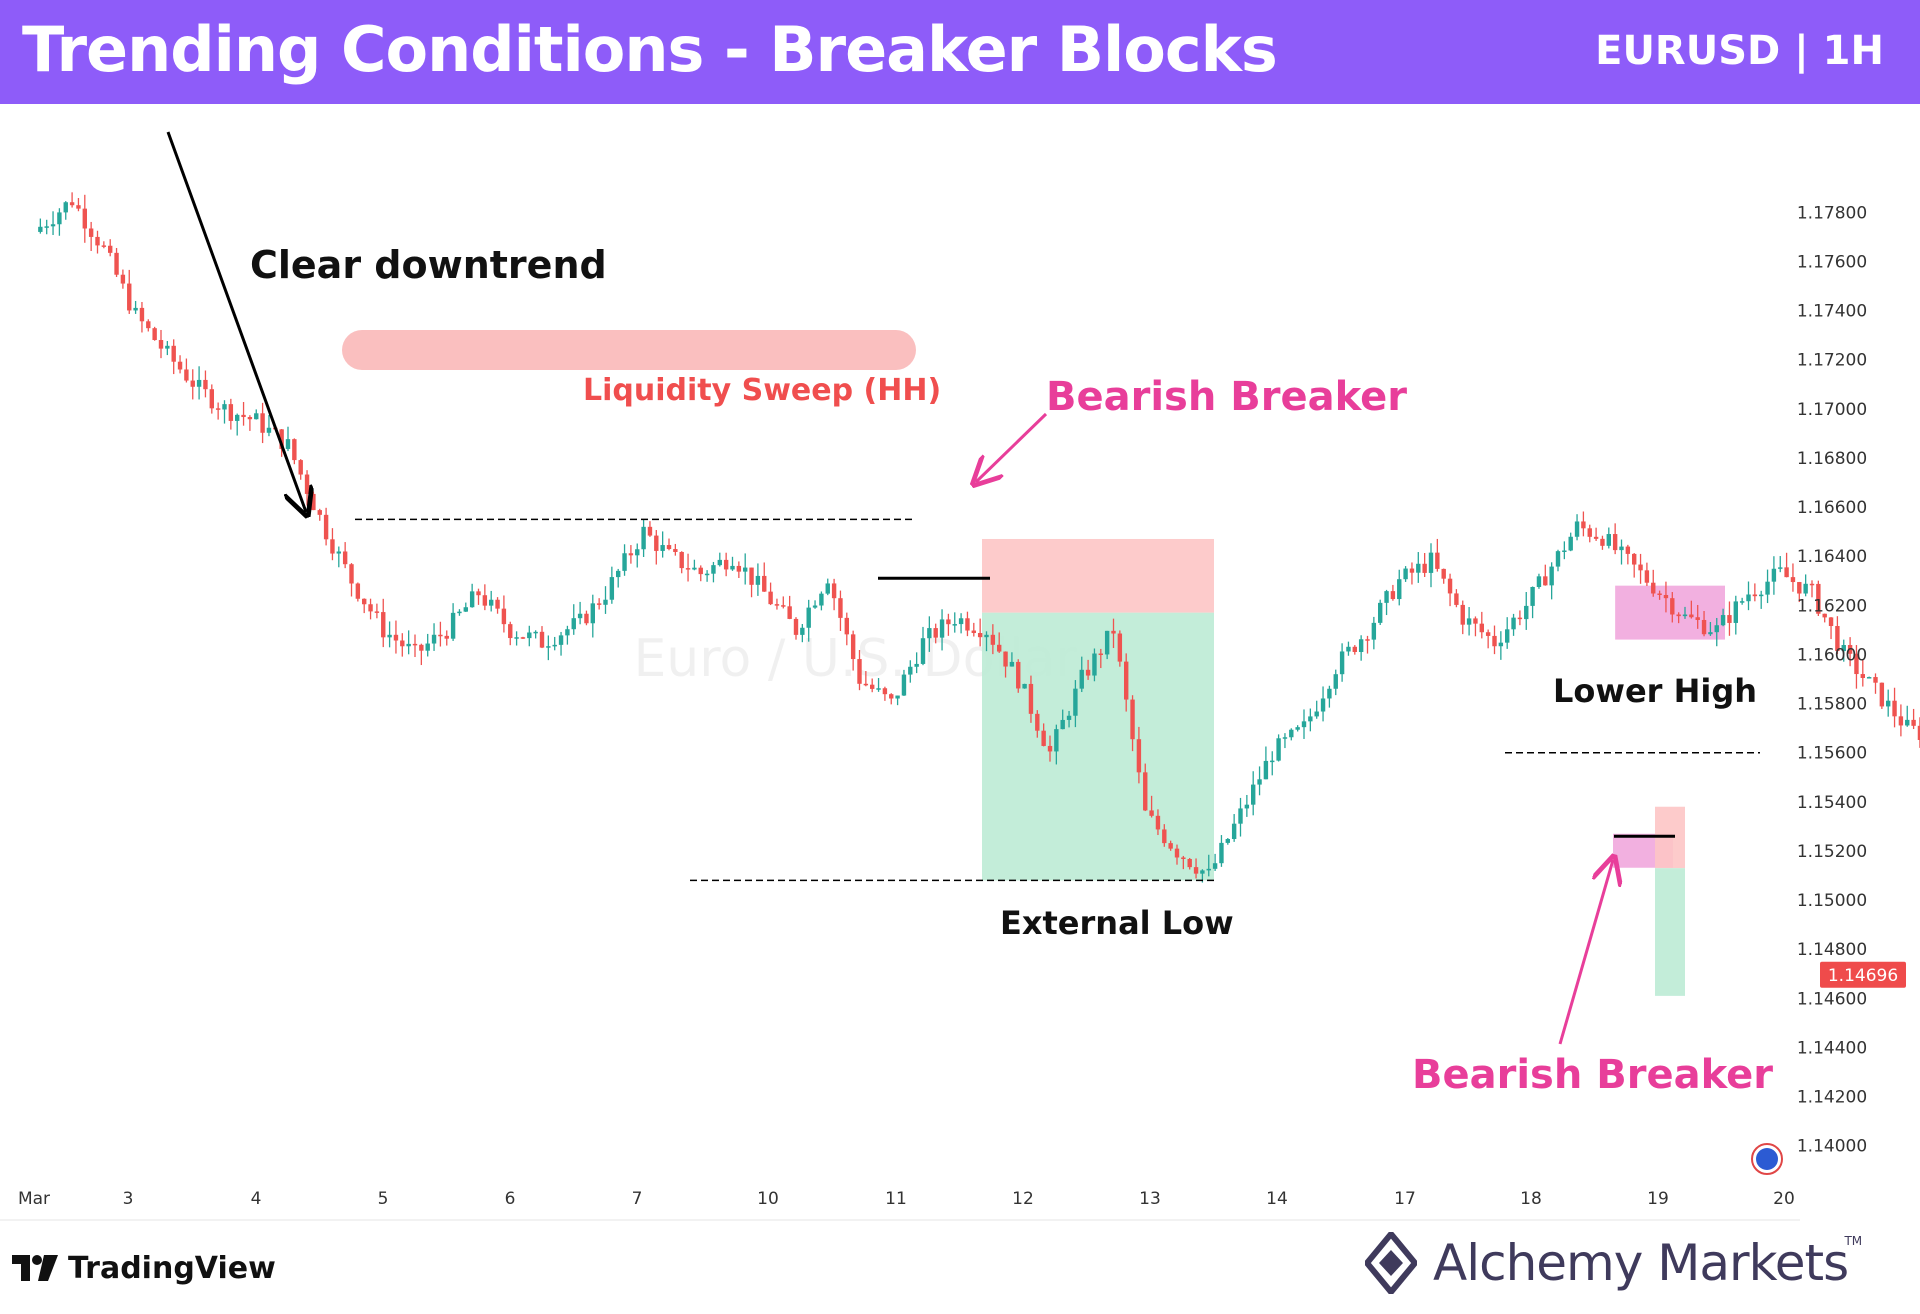 Image resolution: width=1920 pixels, height=1314 pixels. I want to click on annotation-bearish-breaker-1: Bearish Breaker, so click(1226, 397).